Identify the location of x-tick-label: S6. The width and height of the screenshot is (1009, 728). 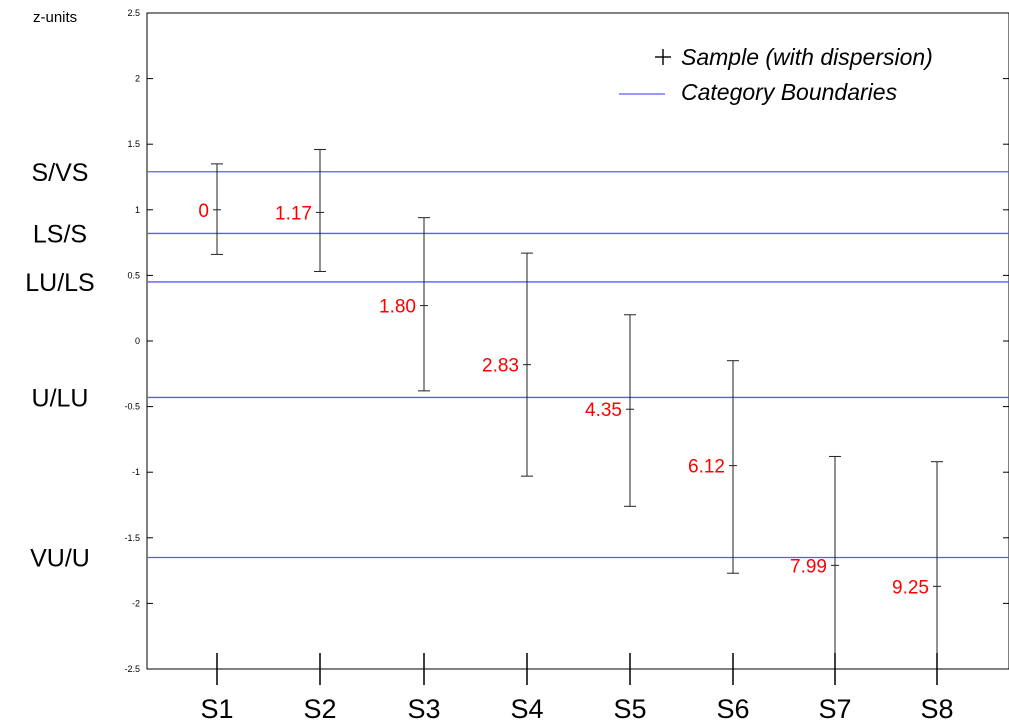
(732, 709).